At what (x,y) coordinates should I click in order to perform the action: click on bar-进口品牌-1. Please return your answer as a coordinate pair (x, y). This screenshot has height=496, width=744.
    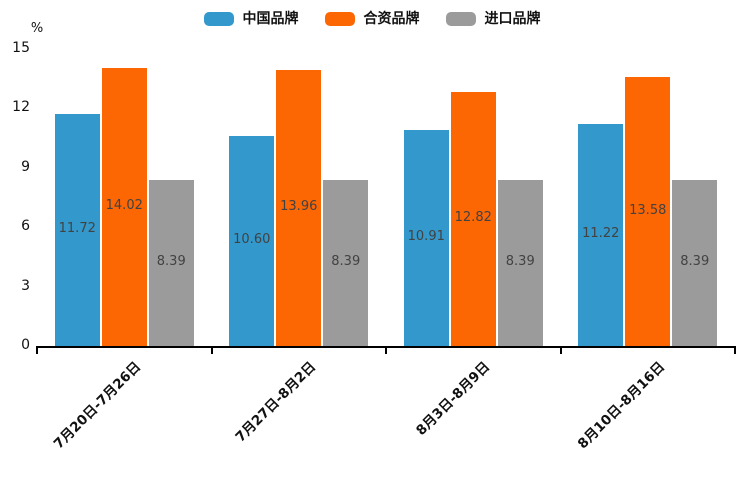
    Looking at the image, I should click on (171, 262).